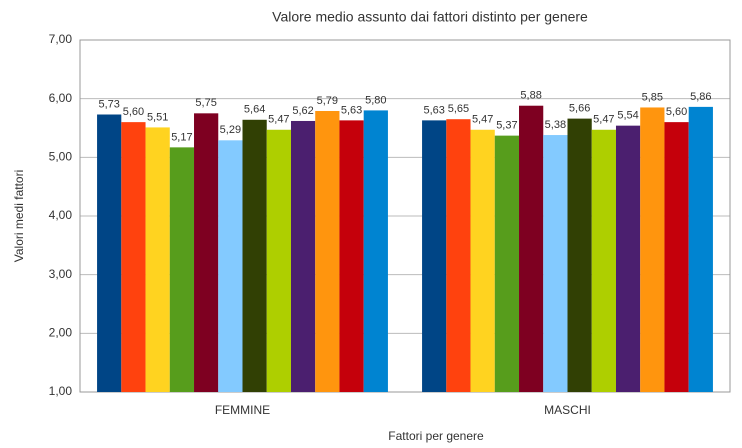 Image resolution: width=742 pixels, height=448 pixels. What do you see at coordinates (108, 104) in the screenshot?
I see `value-label: 5,73` at bounding box center [108, 104].